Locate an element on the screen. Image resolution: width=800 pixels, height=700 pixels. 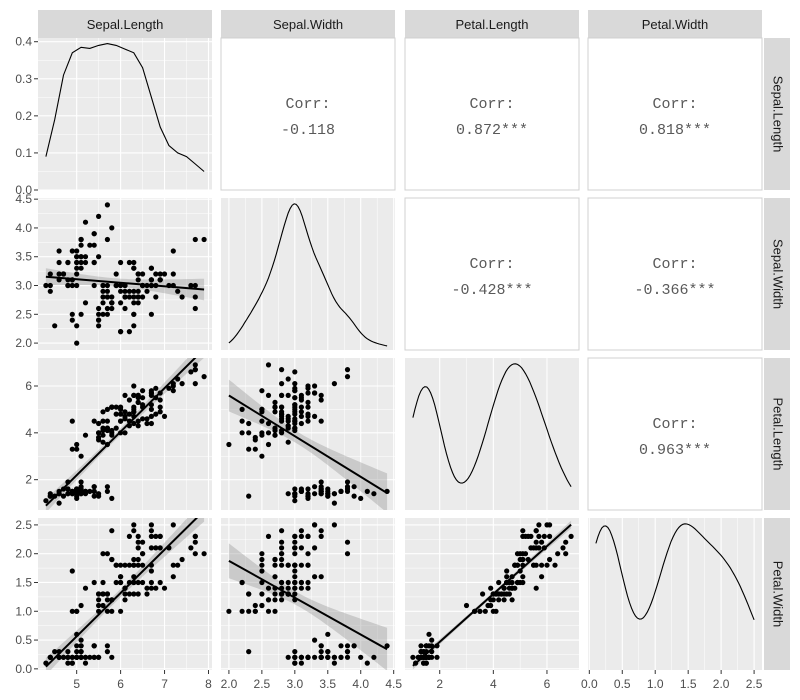
corr-panel is located at coordinates (492, 114).